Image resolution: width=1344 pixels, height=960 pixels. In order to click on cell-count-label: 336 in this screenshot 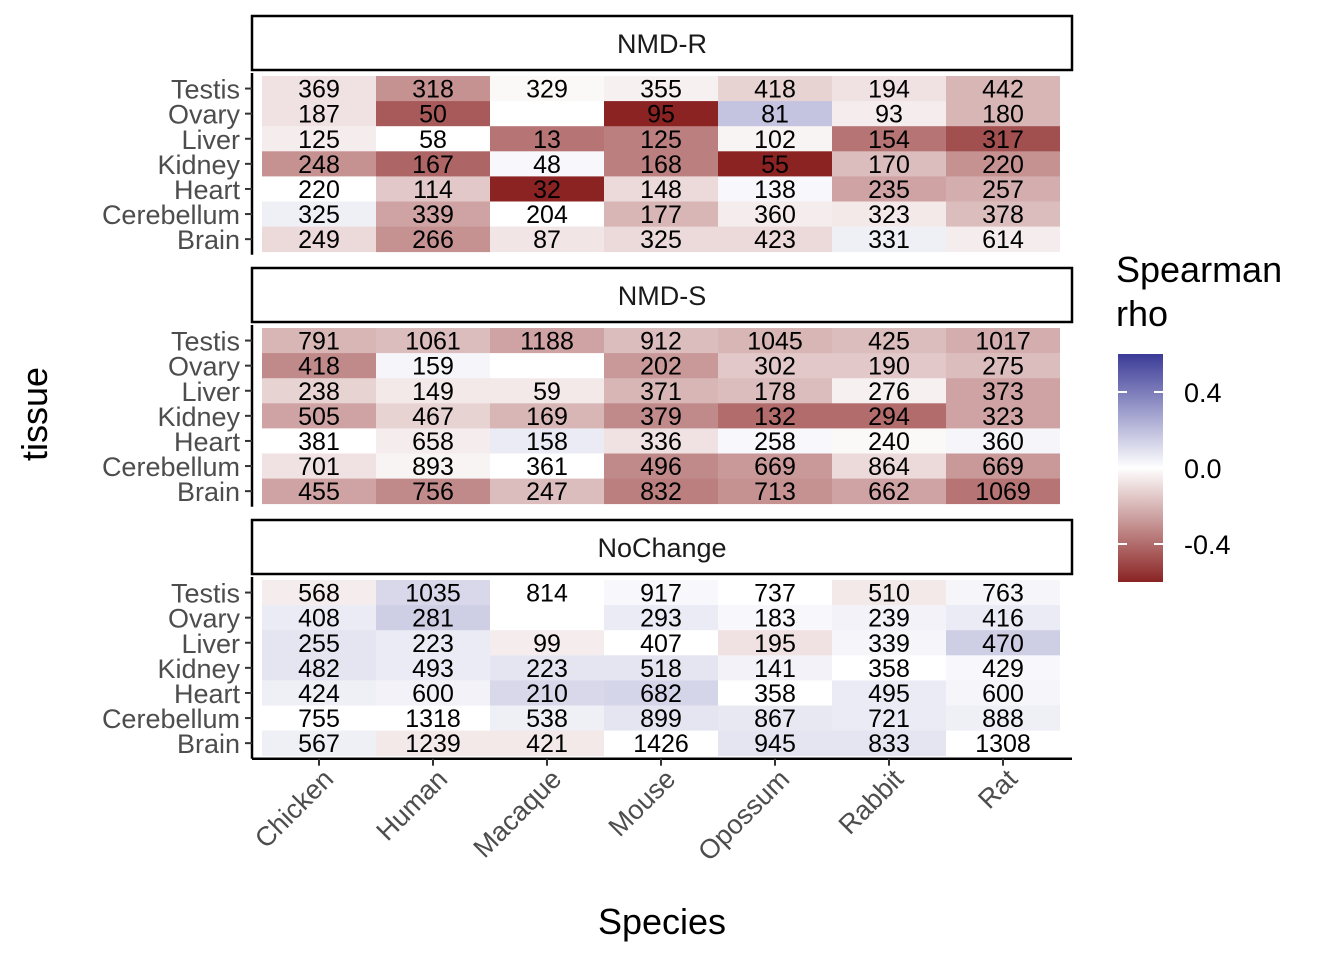, I will do `click(661, 442)`.